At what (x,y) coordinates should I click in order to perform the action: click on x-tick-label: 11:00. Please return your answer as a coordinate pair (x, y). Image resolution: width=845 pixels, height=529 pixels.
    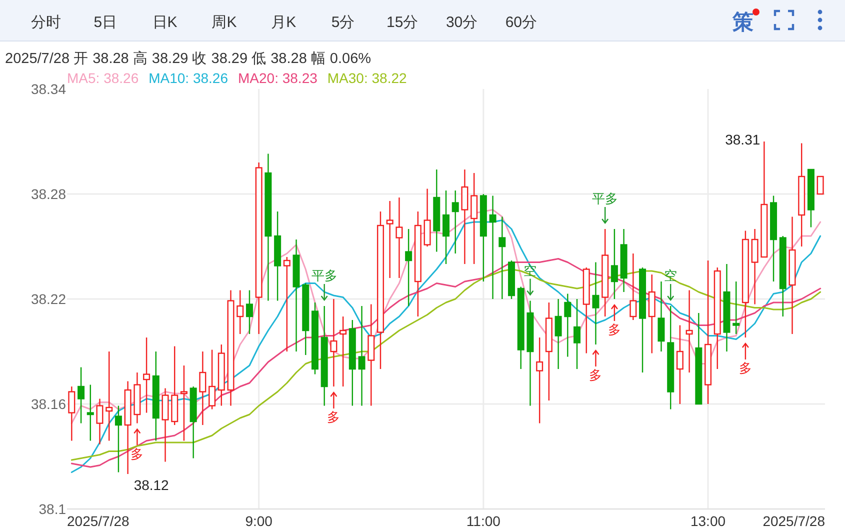
    Looking at the image, I should click on (483, 521).